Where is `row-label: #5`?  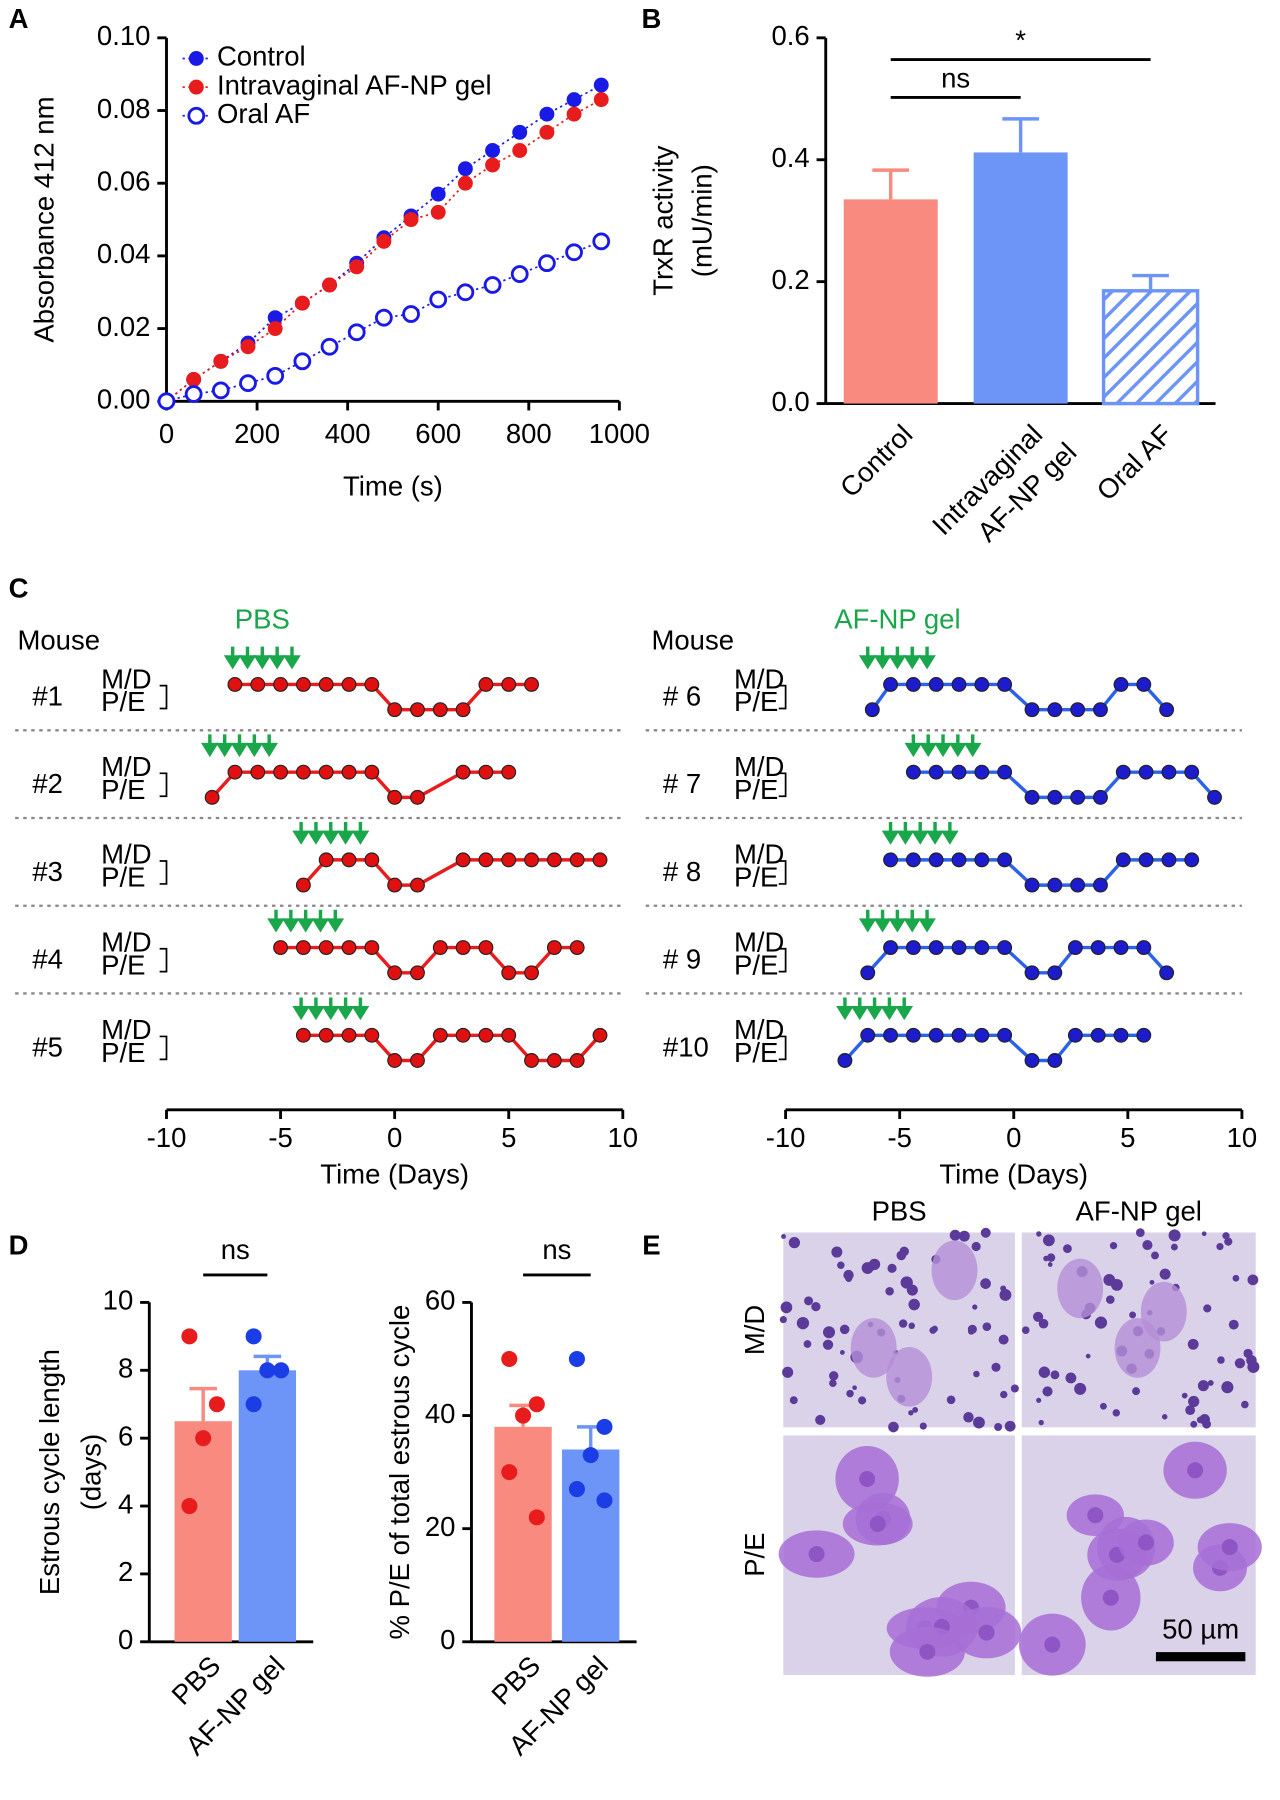 row-label: #5 is located at coordinates (47, 1046).